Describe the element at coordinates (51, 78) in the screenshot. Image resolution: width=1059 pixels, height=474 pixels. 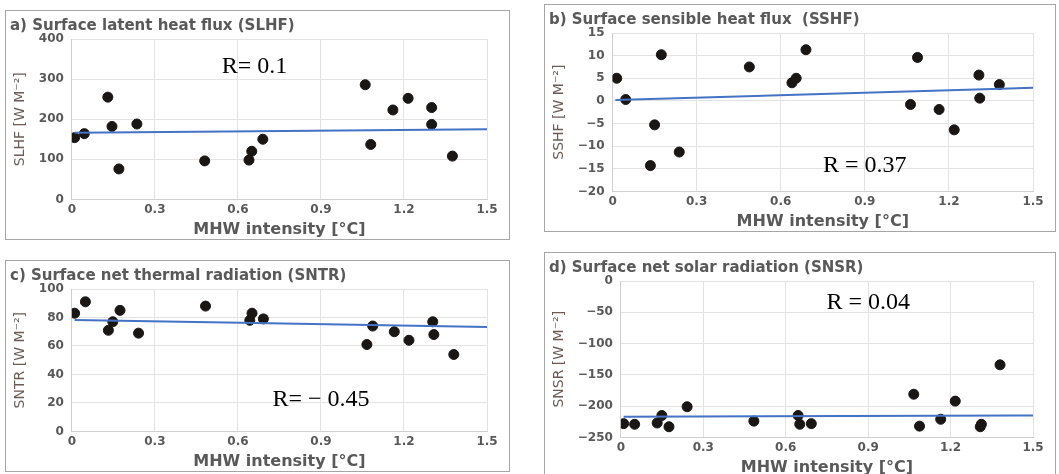
I see `y-tick-label: 300` at that location.